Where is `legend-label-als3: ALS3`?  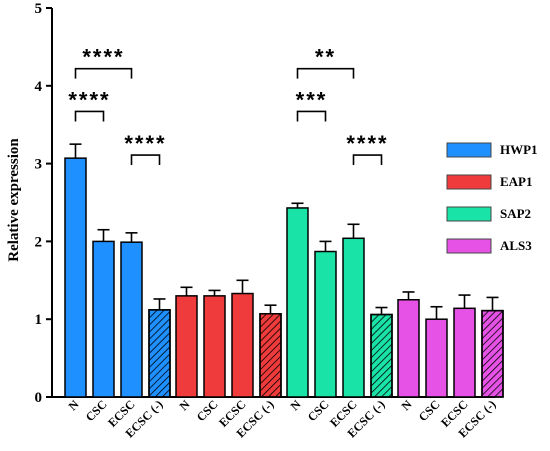 legend-label-als3: ALS3 is located at coordinates (516, 245).